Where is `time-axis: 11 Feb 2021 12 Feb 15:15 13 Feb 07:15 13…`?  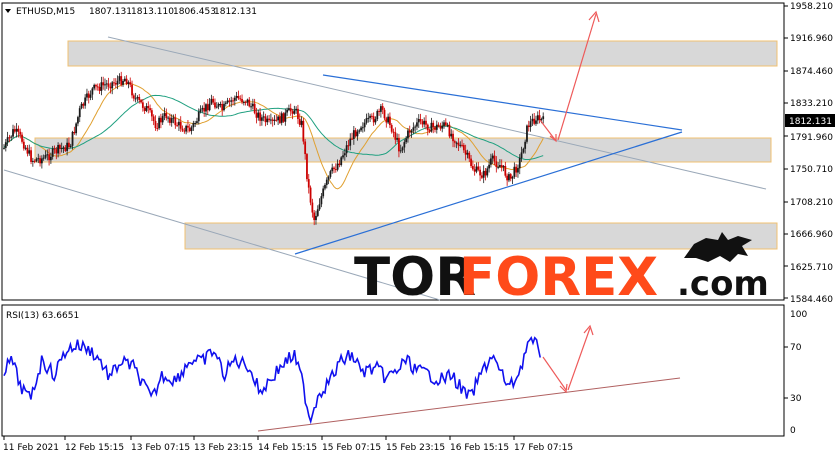
time-axis: 11 Feb 2021 12 Feb 15:15 13 Feb 07:15 13… is located at coordinates (288, 444).